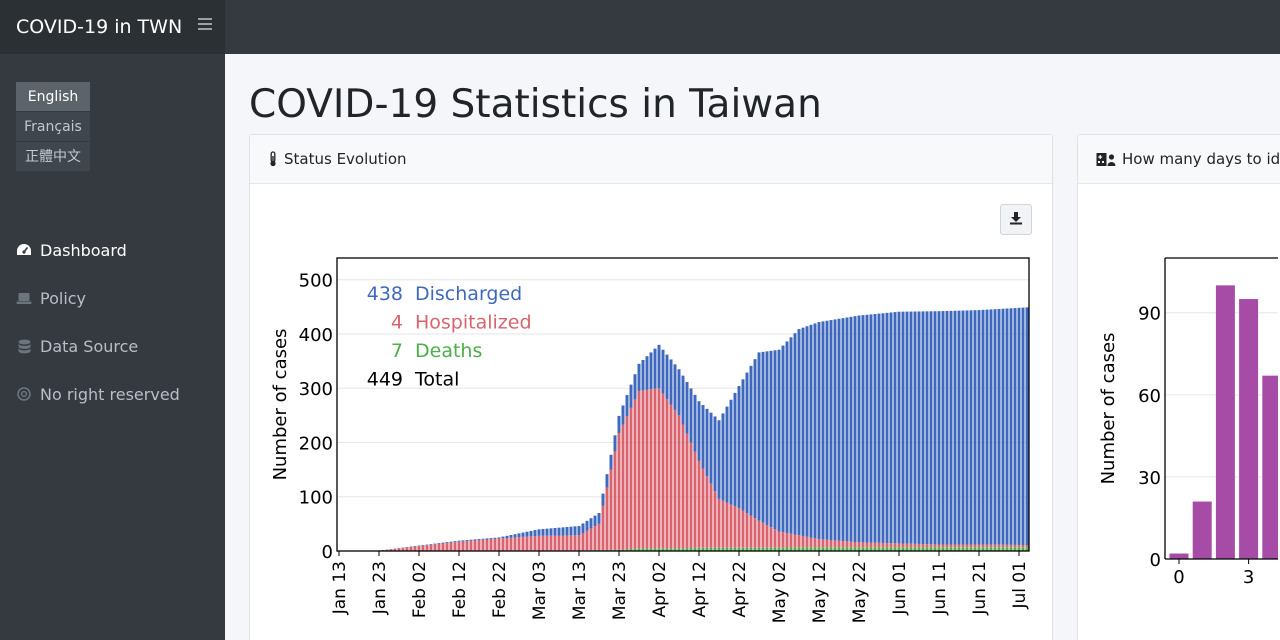 The height and width of the screenshot is (640, 1280). Describe the element at coordinates (316, 281) in the screenshot. I see `y-tick-label: 500` at that location.